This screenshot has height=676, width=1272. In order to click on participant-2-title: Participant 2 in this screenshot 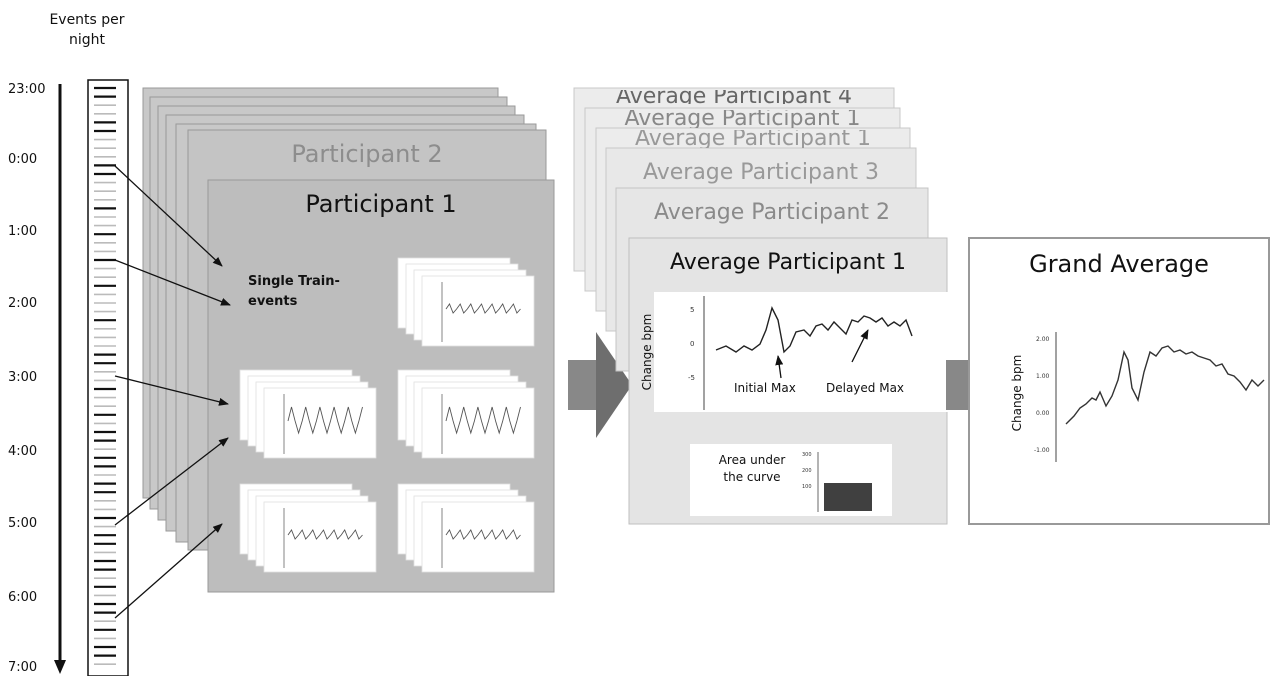, I will do `click(367, 154)`.